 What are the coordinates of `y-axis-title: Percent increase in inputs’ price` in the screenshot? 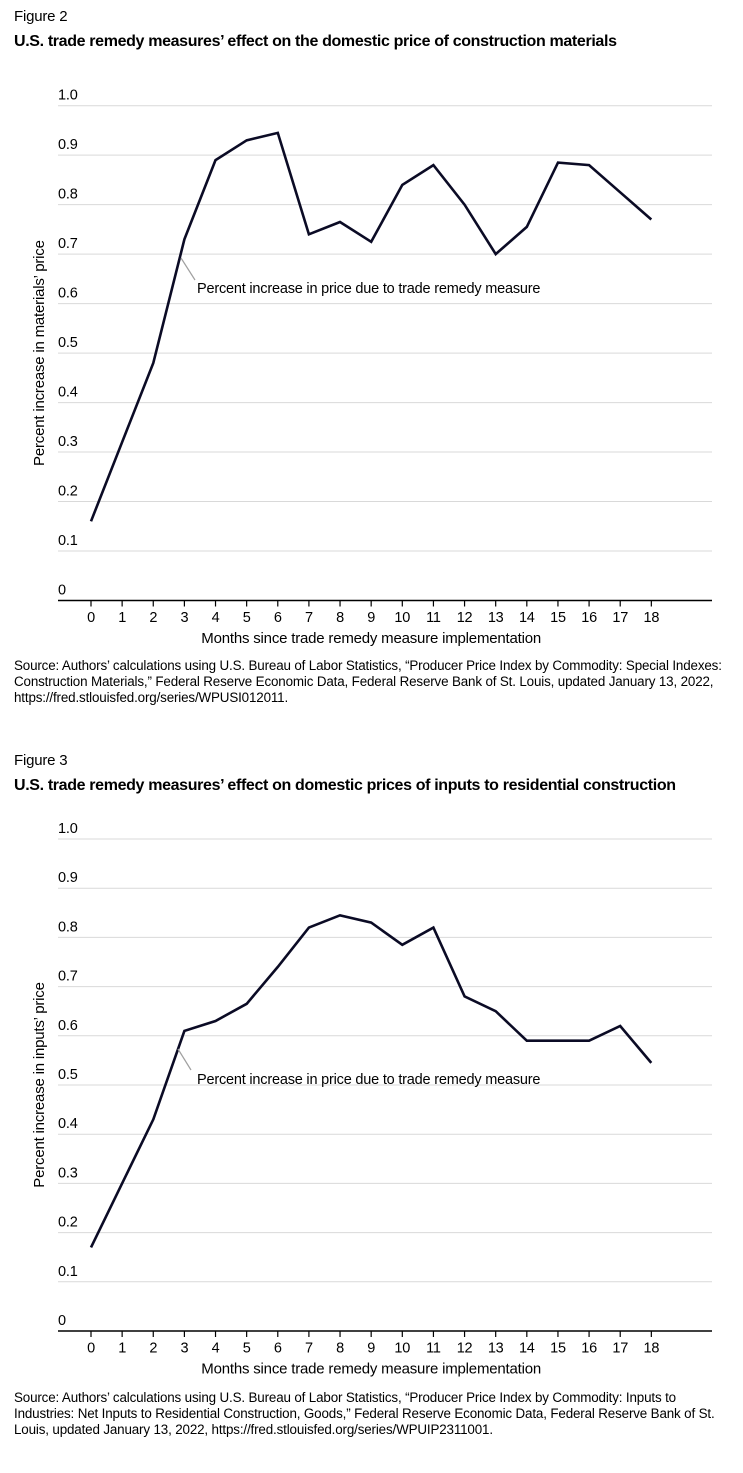 It's located at (39, 1084).